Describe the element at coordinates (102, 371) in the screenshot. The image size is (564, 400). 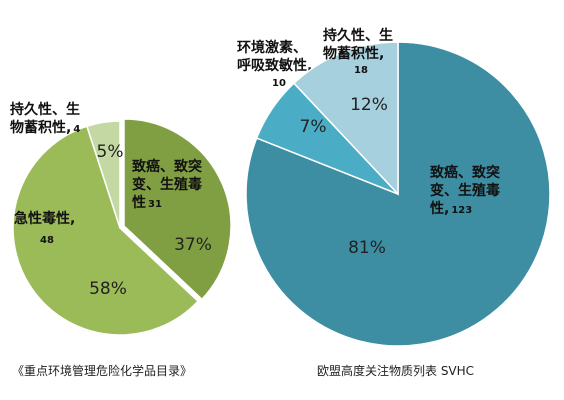
I see `caption-left: 《重点环境管理危险化学品目录》` at that location.